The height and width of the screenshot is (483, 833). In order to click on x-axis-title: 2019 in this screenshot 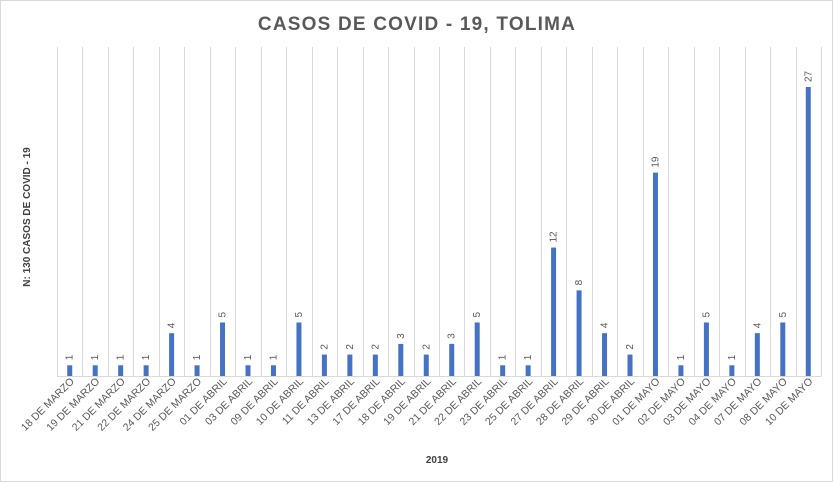, I will do `click(437, 460)`.